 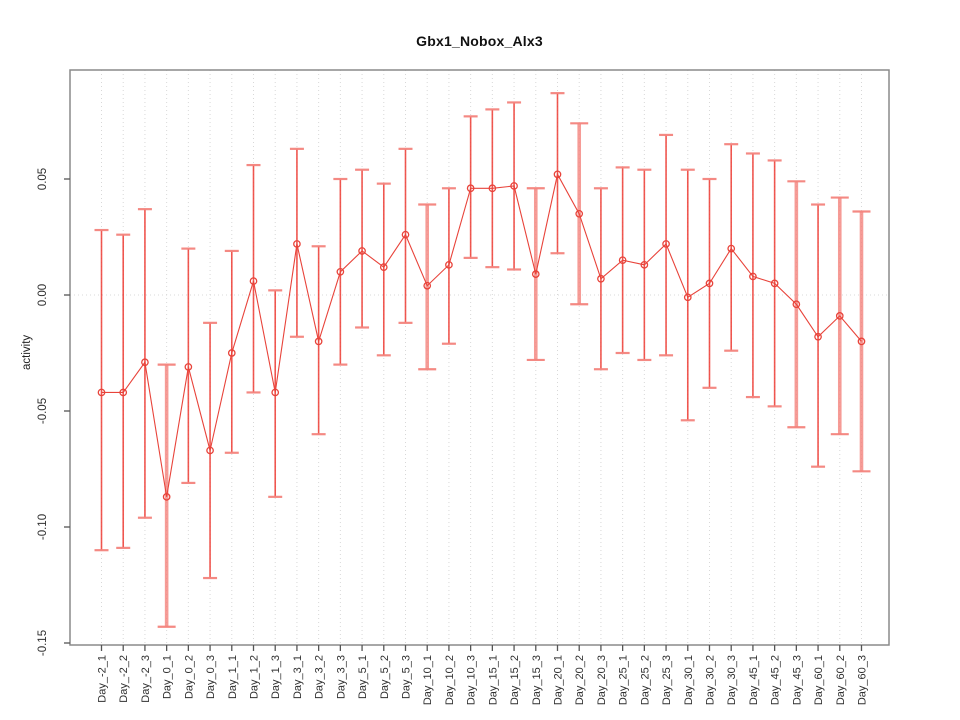 What do you see at coordinates (558, 680) in the screenshot?
I see `x-tick-label: Day_20_1` at bounding box center [558, 680].